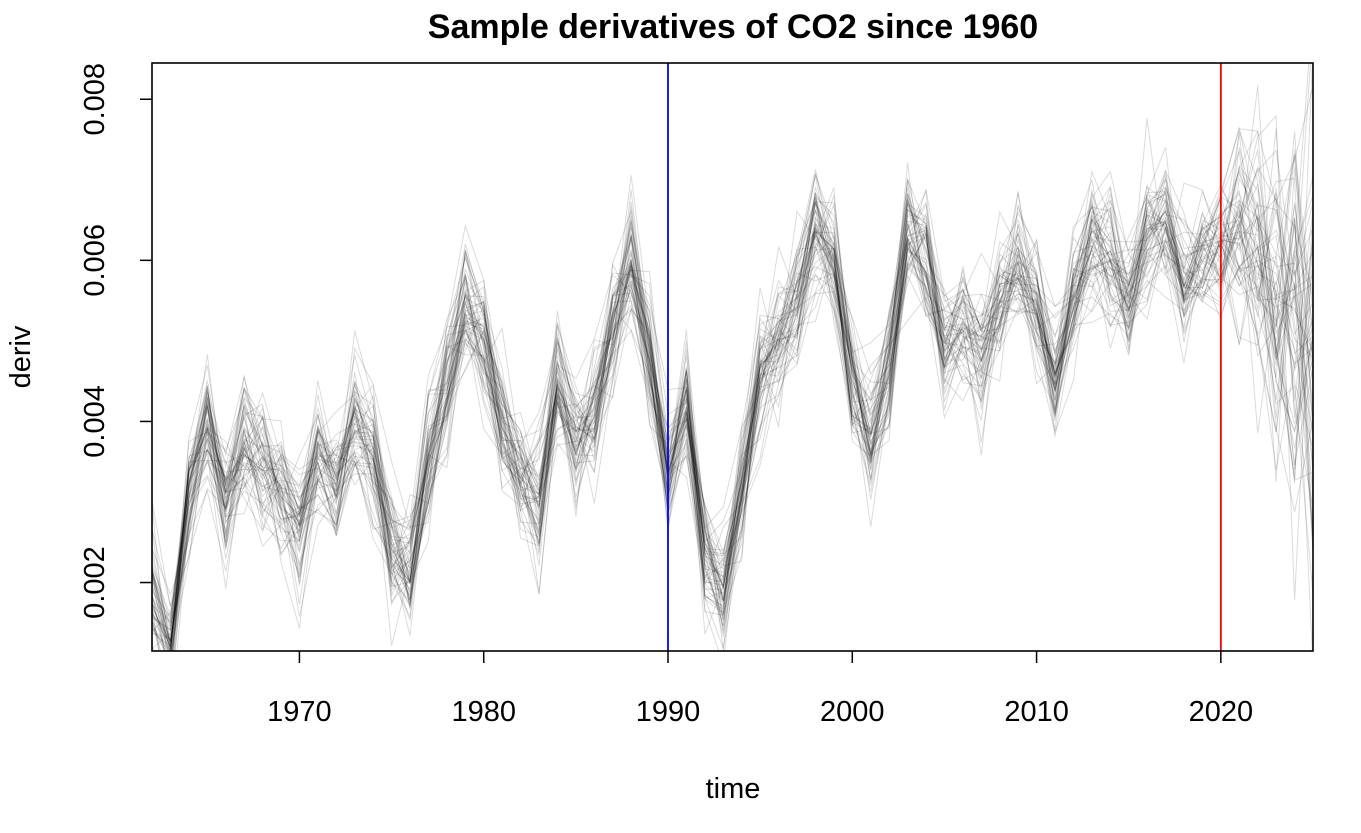  I want to click on x-tick-label: 1970, so click(299, 712).